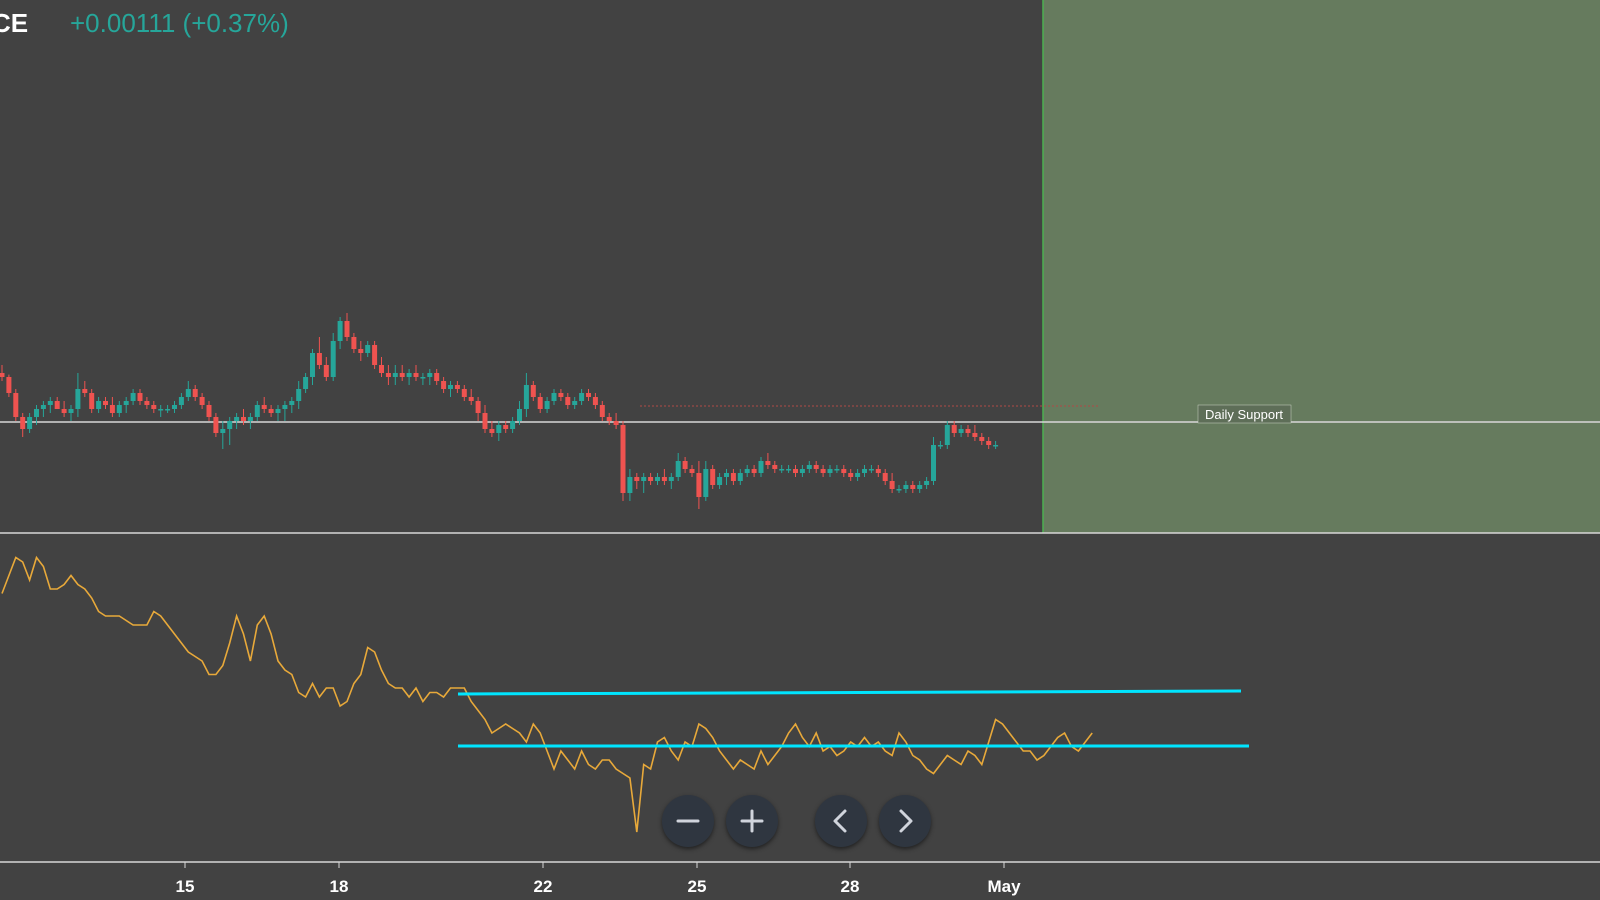 The image size is (1600, 900). I want to click on x-tick-label: 28, so click(850, 886).